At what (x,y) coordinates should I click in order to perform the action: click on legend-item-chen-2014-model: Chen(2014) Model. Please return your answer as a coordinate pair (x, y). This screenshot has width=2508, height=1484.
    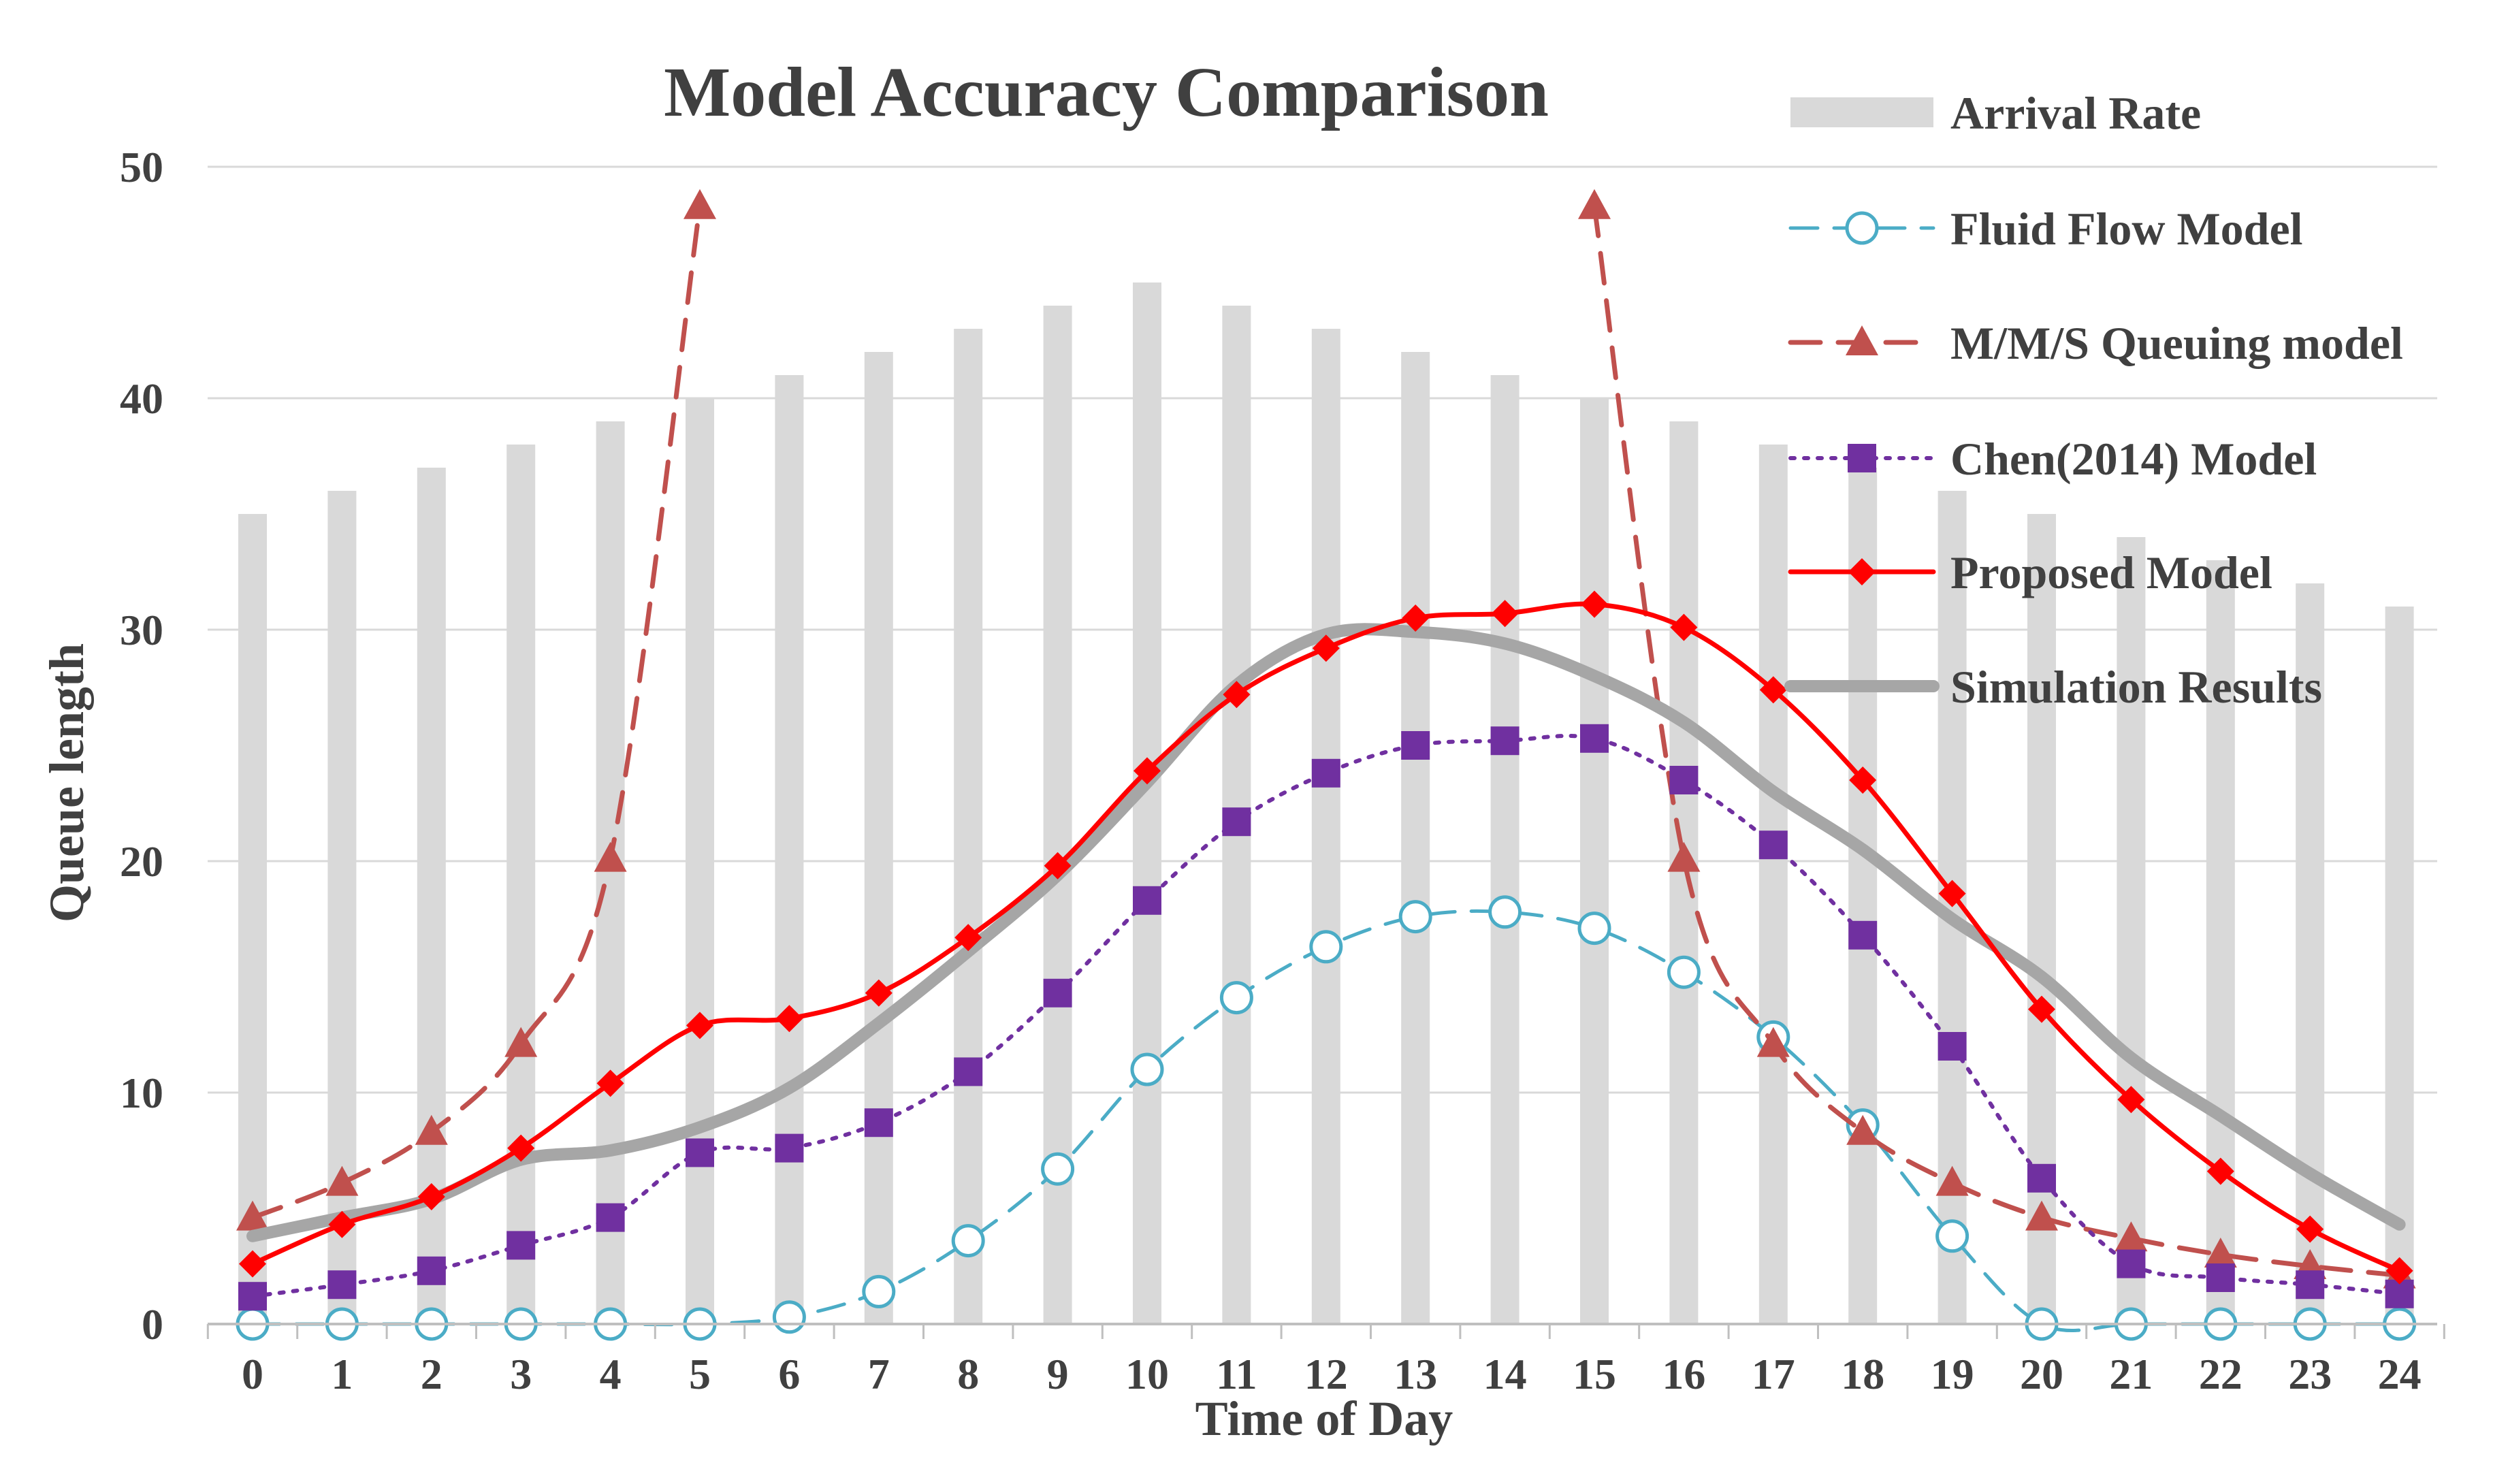
    Looking at the image, I should click on (2052, 459).